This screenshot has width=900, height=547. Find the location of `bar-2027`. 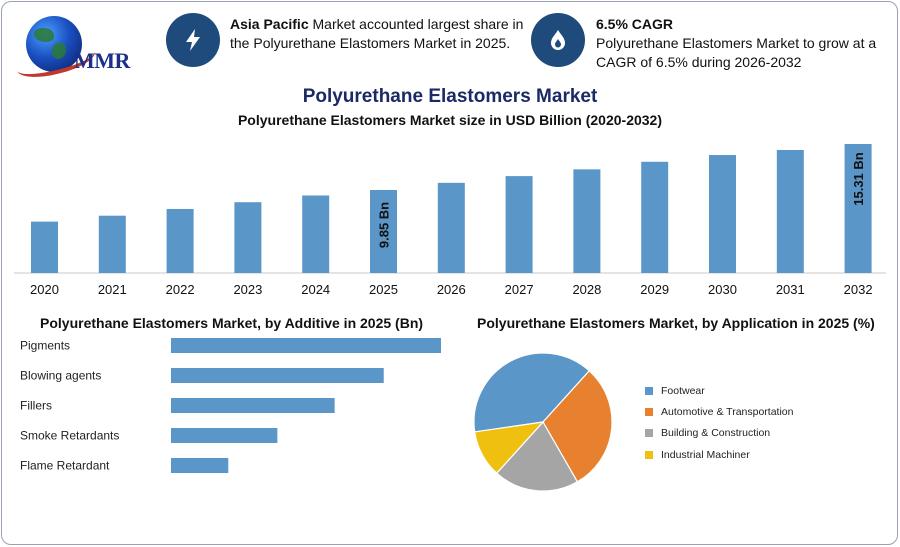

bar-2027 is located at coordinates (519, 224).